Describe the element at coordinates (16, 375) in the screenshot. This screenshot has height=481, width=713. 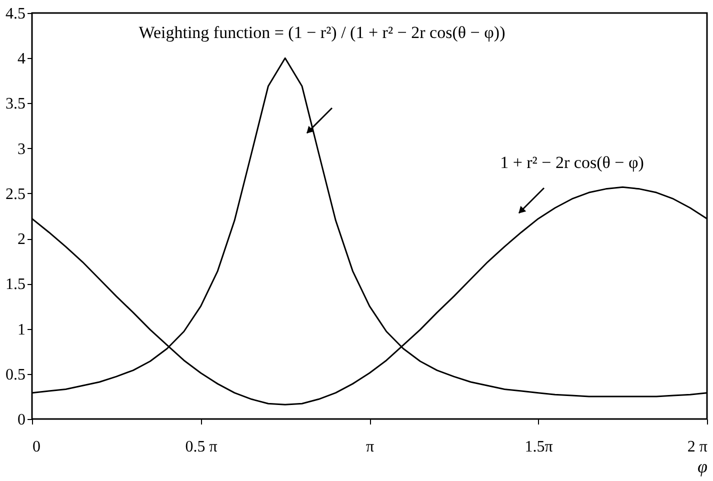
I see `y-tick-label: 0.5` at that location.